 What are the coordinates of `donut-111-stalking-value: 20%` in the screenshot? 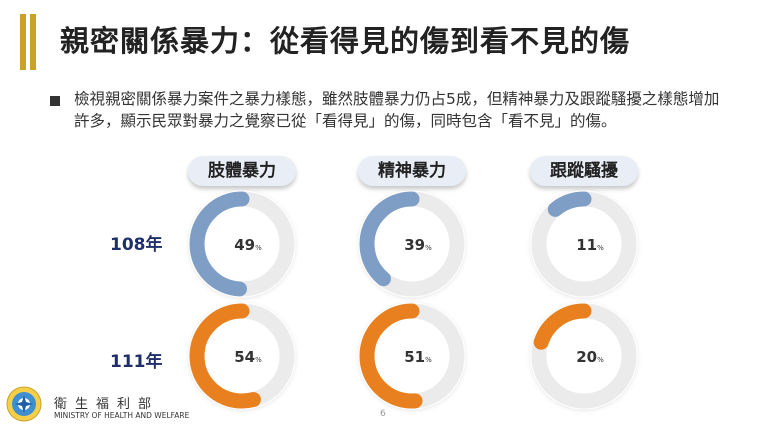 It's located at (590, 357).